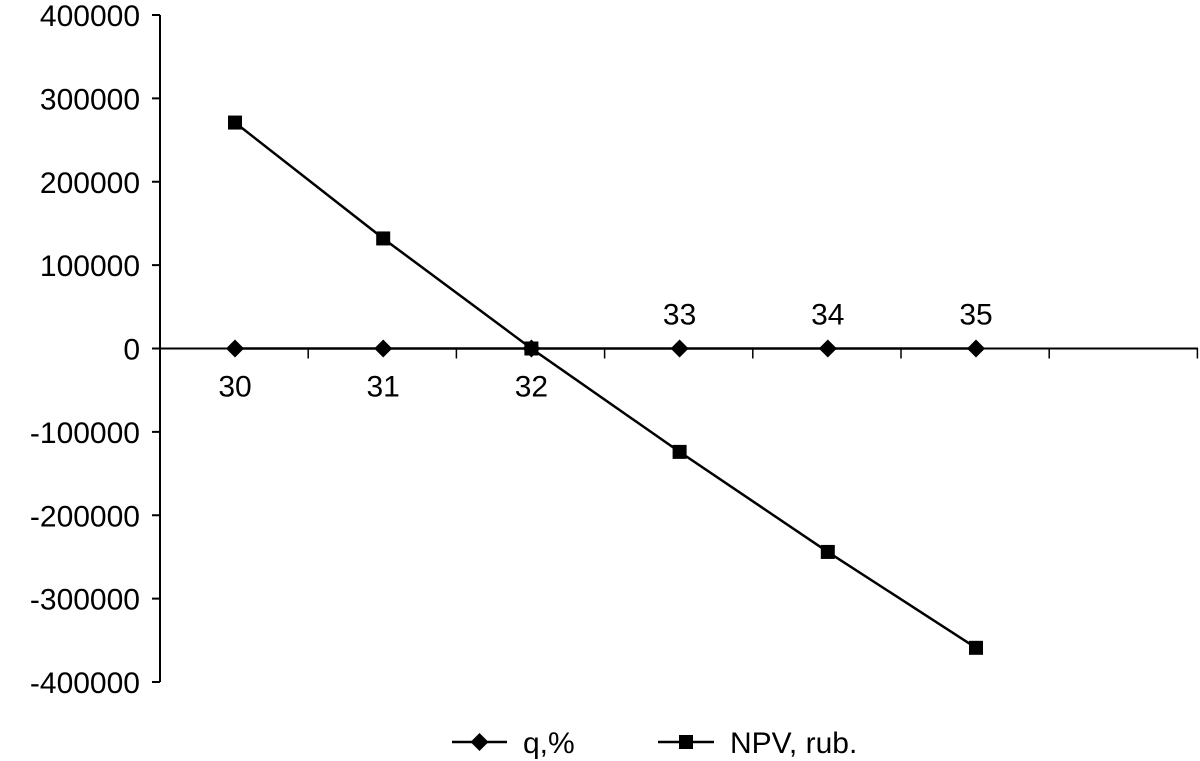  What do you see at coordinates (531, 387) in the screenshot?
I see `x-category-label: 32` at bounding box center [531, 387].